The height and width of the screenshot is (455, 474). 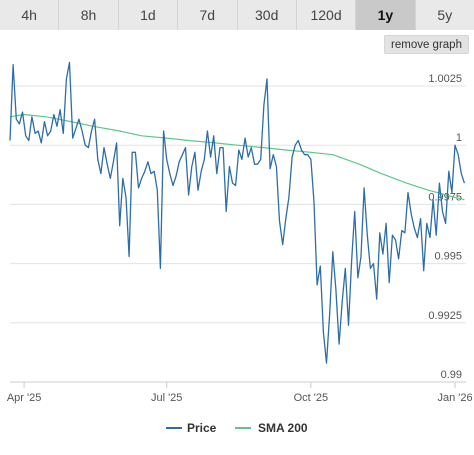 I want to click on legend: Price SMA 200, so click(x=237, y=428).